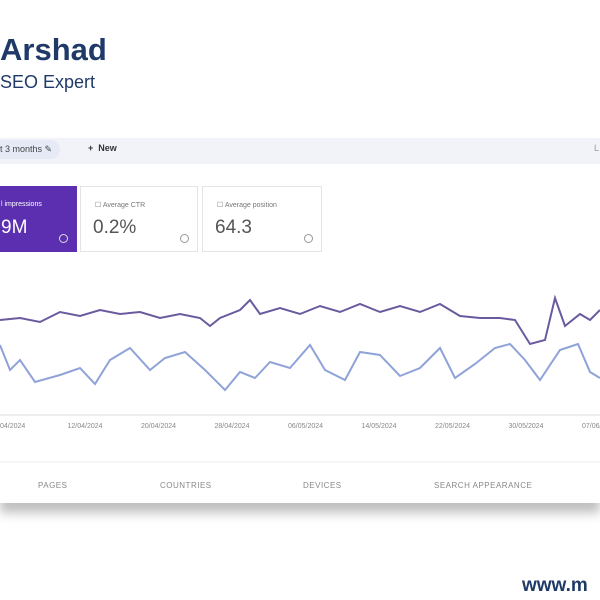 This screenshot has width=600, height=600. I want to click on new-filter: + New, so click(102, 148).